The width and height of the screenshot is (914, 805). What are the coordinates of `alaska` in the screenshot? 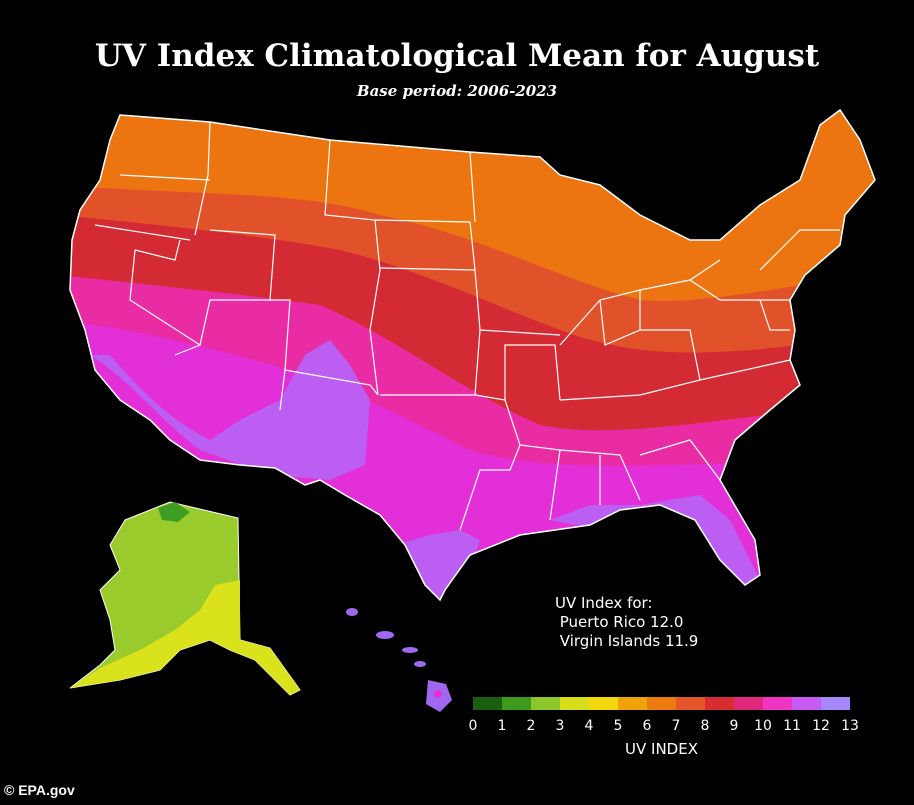 It's located at (185, 598).